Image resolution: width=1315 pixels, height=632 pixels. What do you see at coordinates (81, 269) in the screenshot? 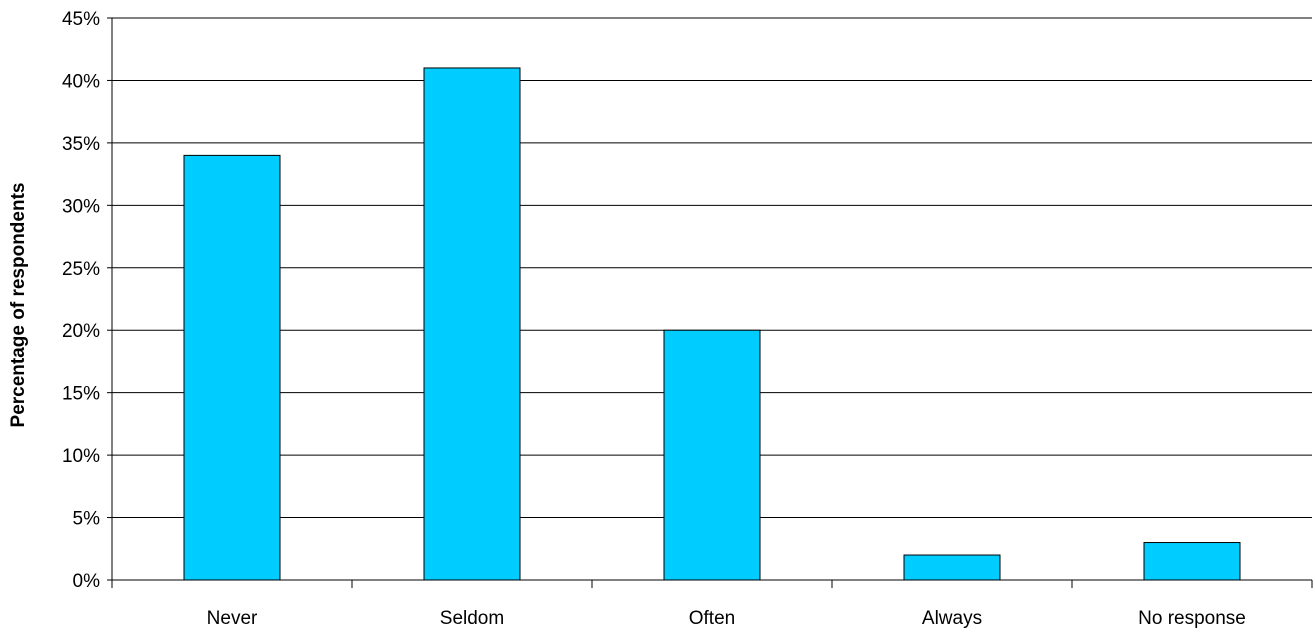
I see `y-tick-label: 25%` at bounding box center [81, 269].